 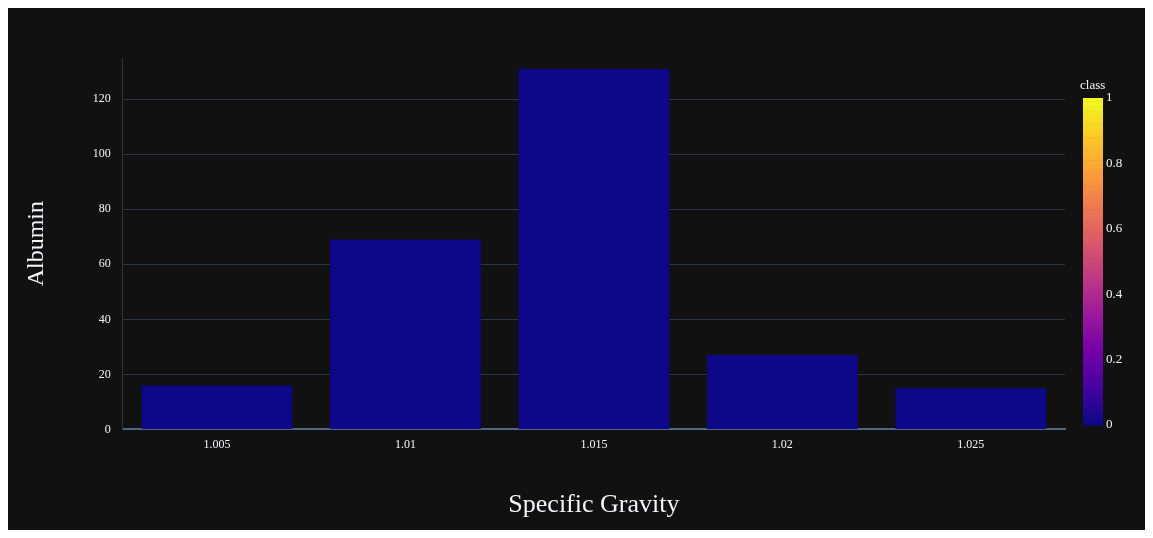 I want to click on y-tick-label: 0, so click(x=107, y=428).